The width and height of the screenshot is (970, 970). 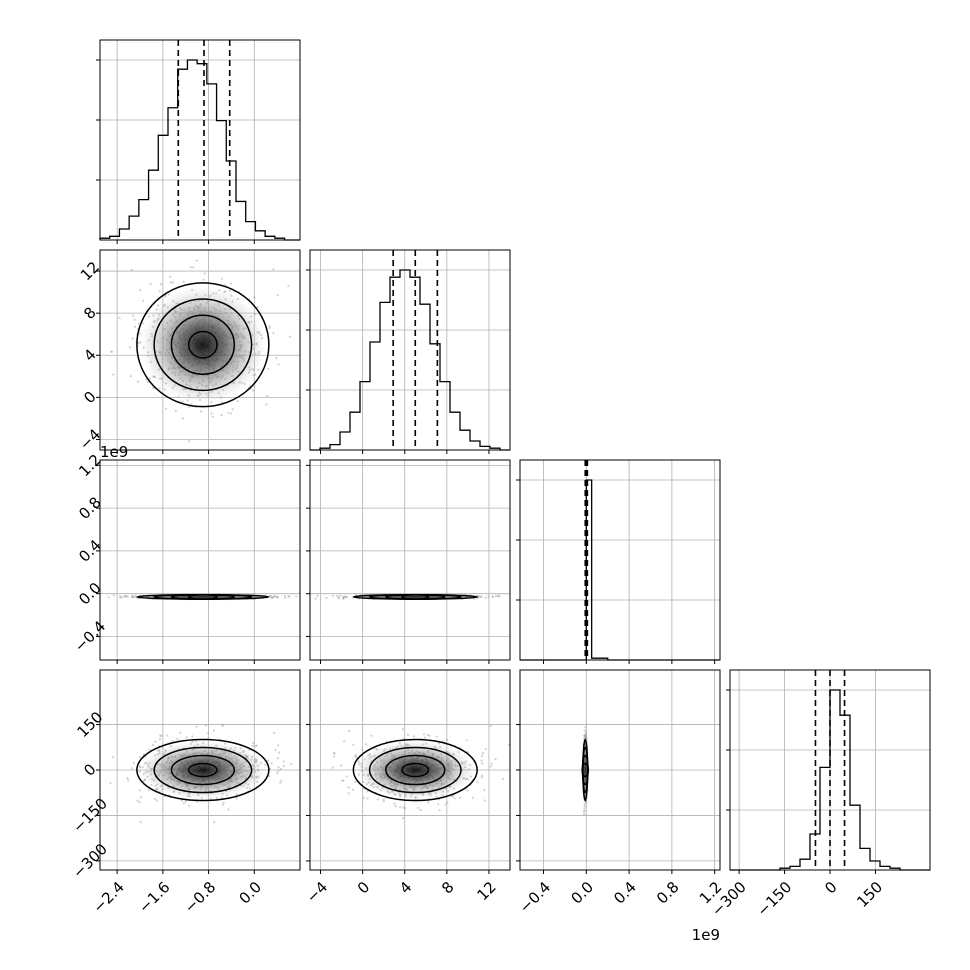 What do you see at coordinates (869, 894) in the screenshot?
I see `x-tick-label: 150` at bounding box center [869, 894].